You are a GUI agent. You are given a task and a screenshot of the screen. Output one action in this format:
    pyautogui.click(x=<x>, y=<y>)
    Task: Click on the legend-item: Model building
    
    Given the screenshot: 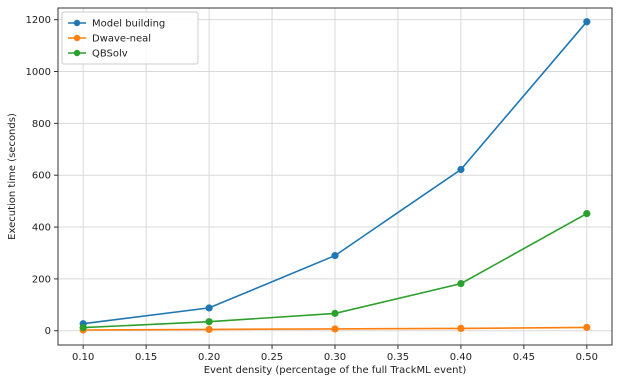 What is the action you would take?
    pyautogui.click(x=116, y=24)
    